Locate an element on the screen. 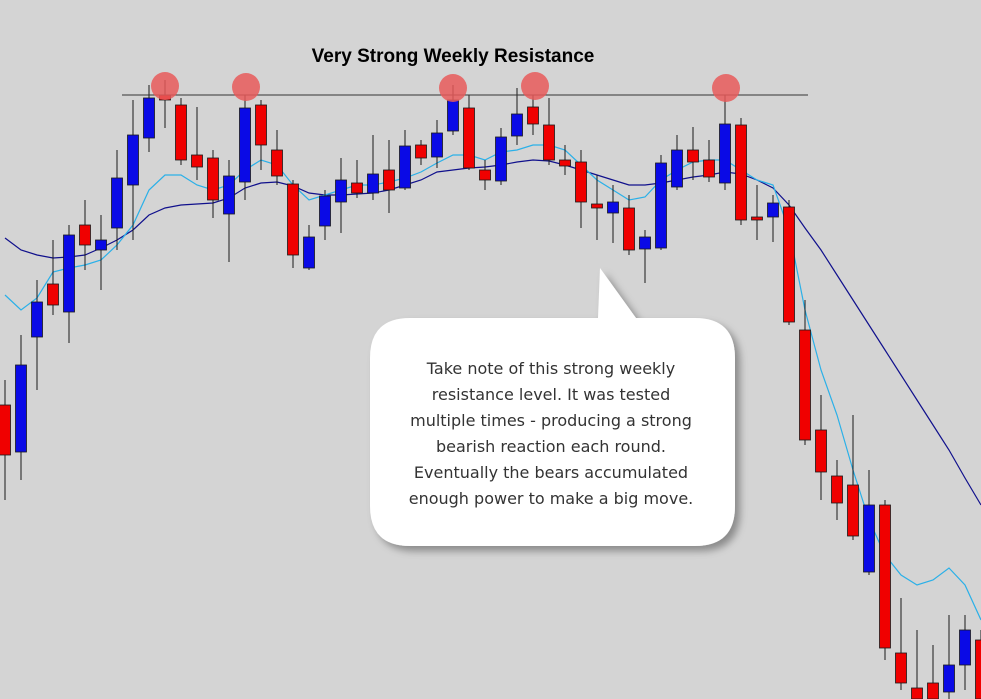  callout-bubble is located at coordinates (552, 407).